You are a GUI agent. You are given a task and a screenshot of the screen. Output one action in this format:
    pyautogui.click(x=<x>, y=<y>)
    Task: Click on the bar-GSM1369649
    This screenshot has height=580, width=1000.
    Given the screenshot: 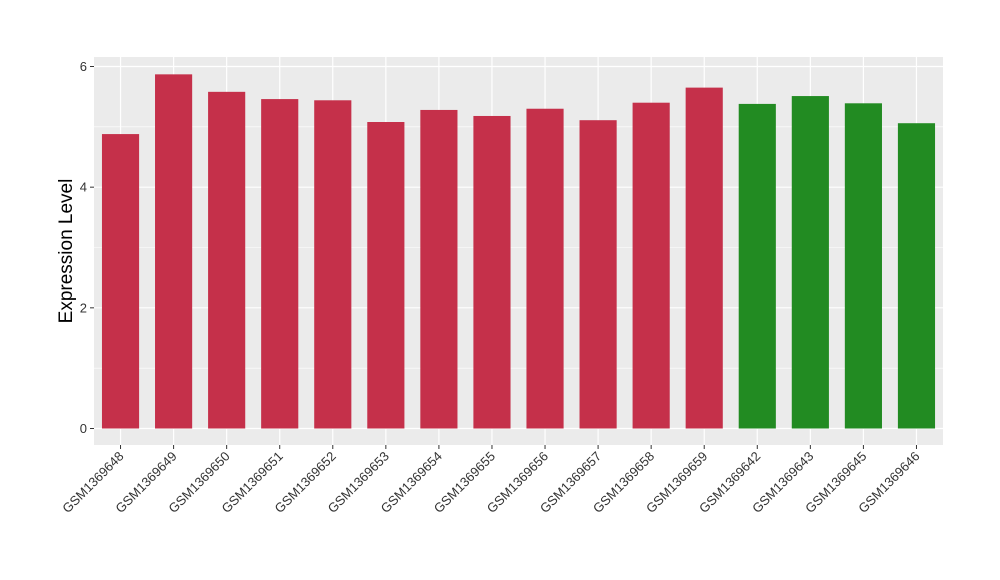 What is the action you would take?
    pyautogui.click(x=174, y=251)
    